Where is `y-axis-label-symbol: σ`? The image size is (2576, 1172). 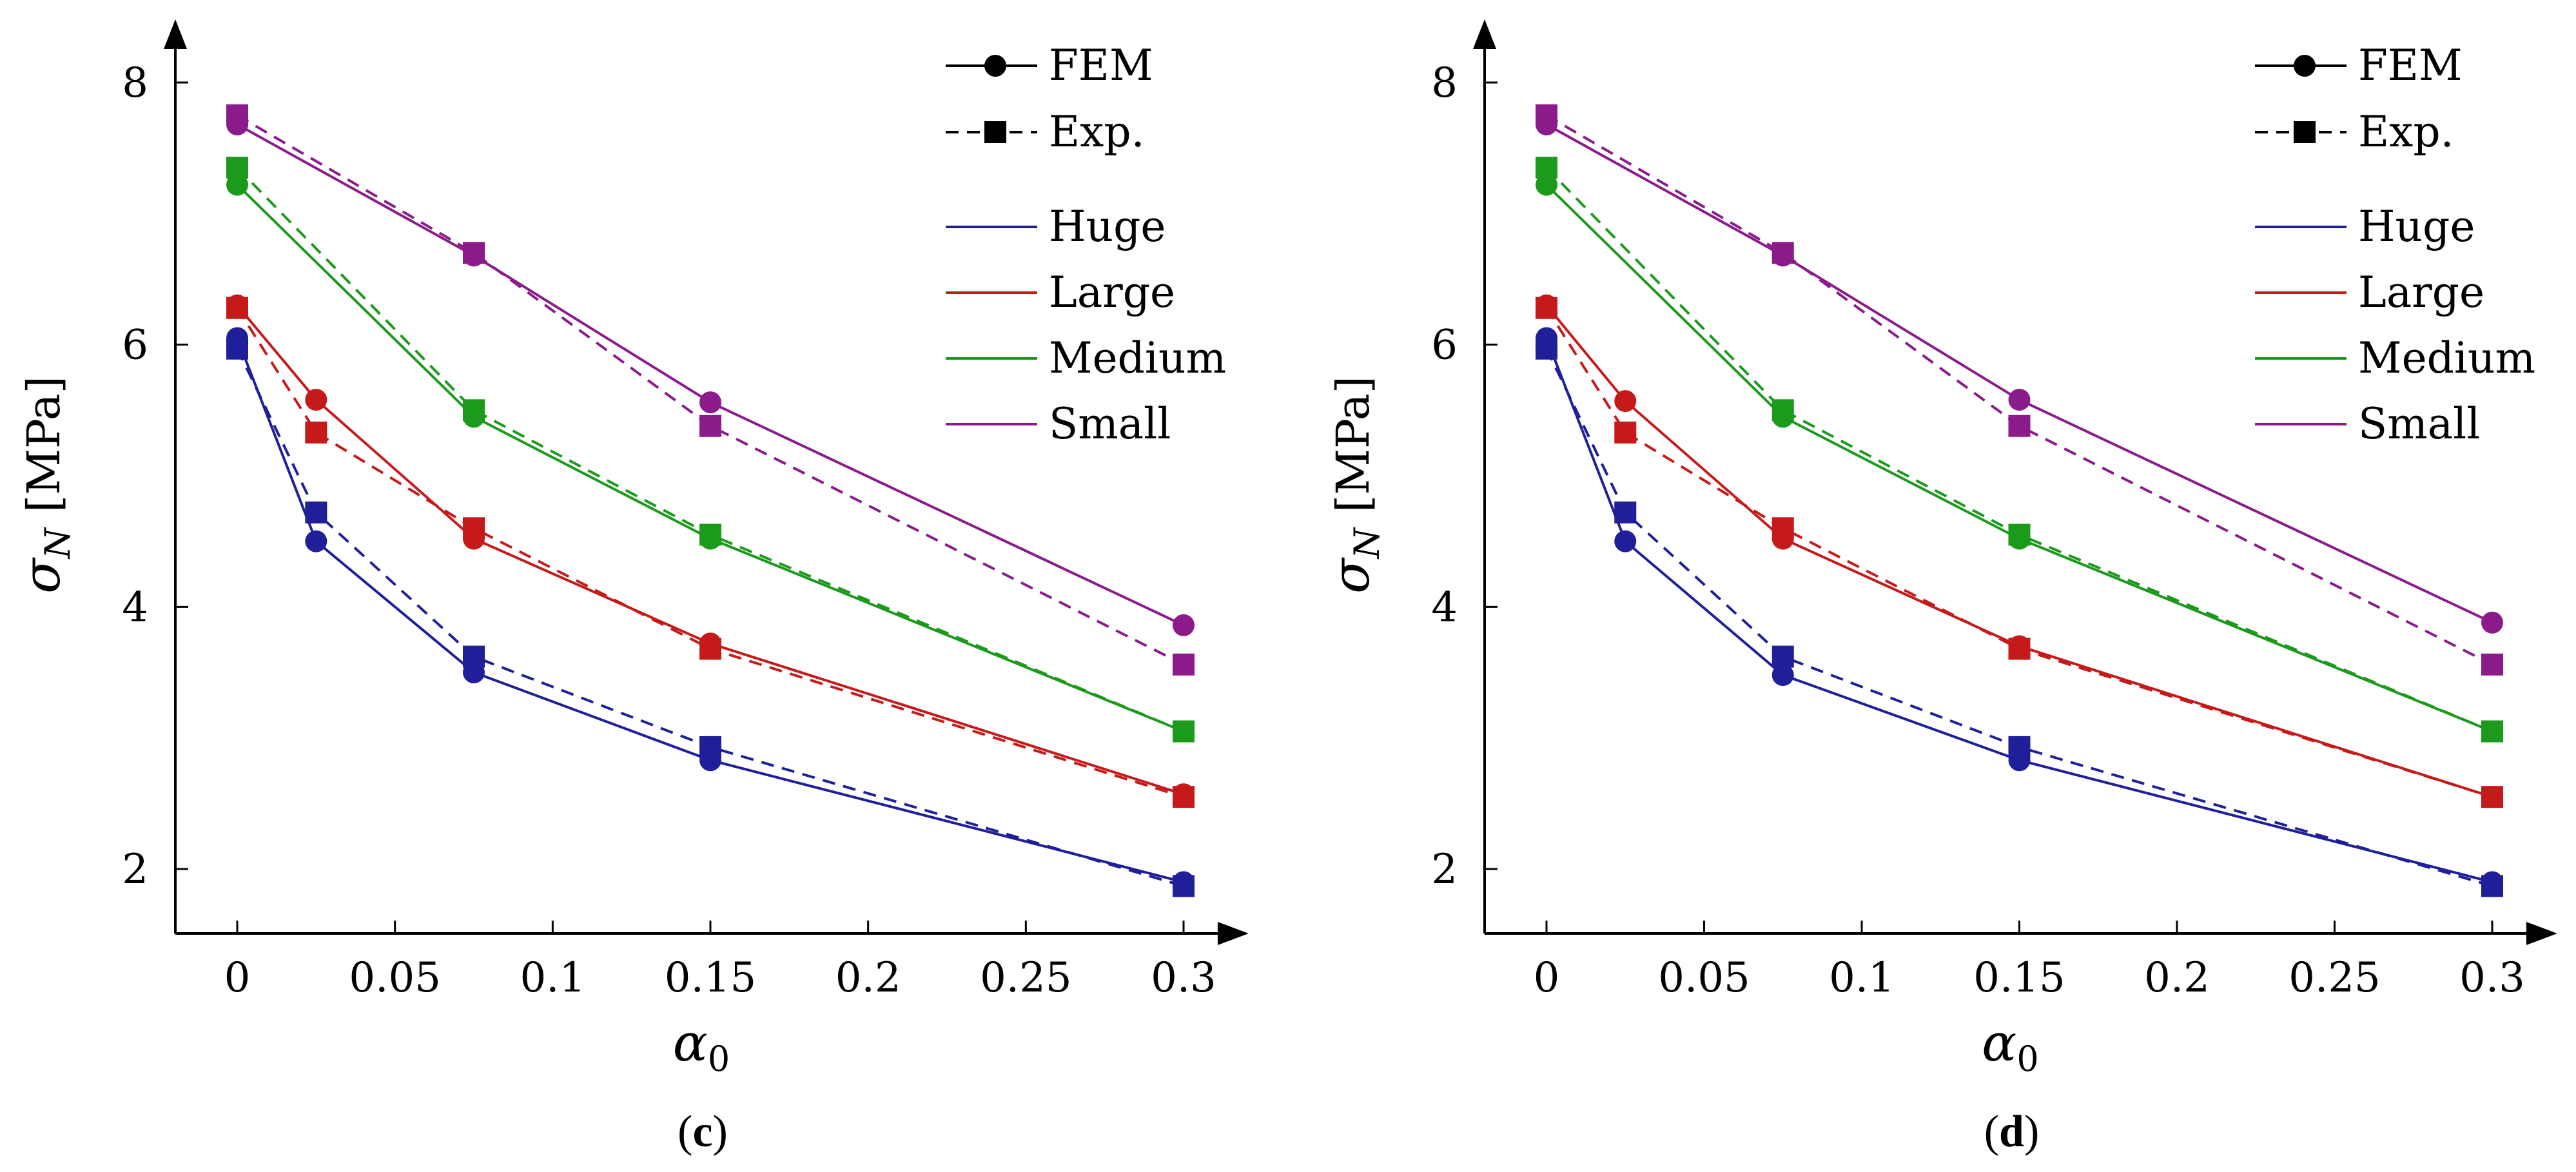 y-axis-label-symbol: σ is located at coordinates (1351, 575).